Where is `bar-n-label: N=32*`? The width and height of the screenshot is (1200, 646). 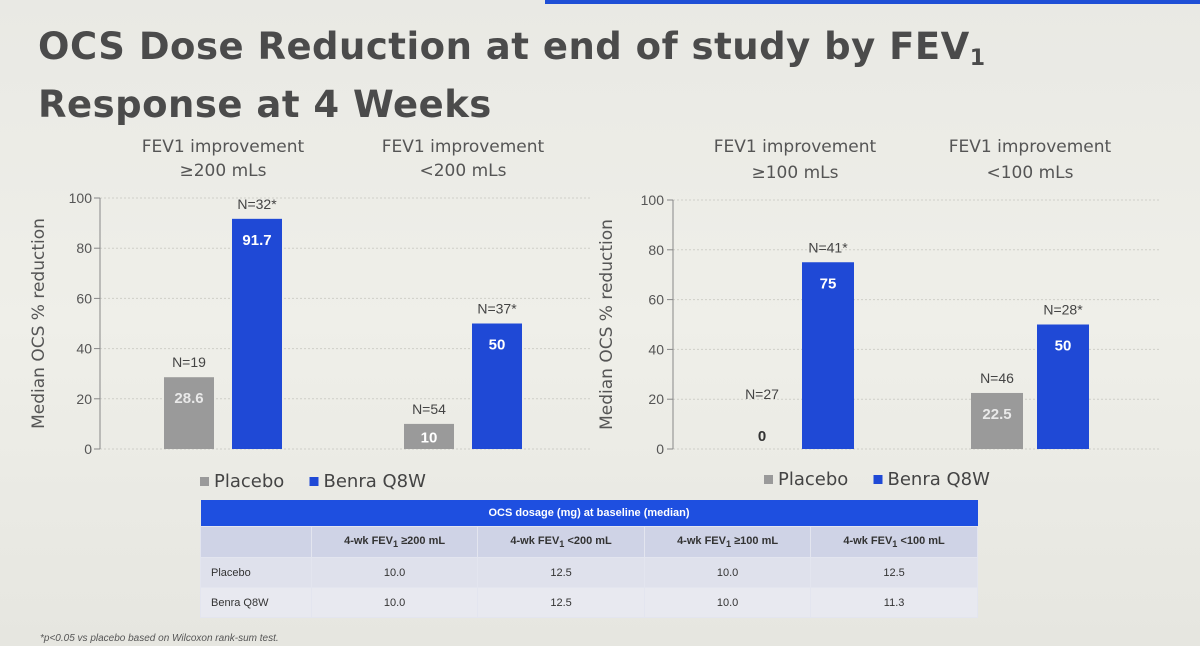
bar-n-label: N=32* is located at coordinates (257, 204).